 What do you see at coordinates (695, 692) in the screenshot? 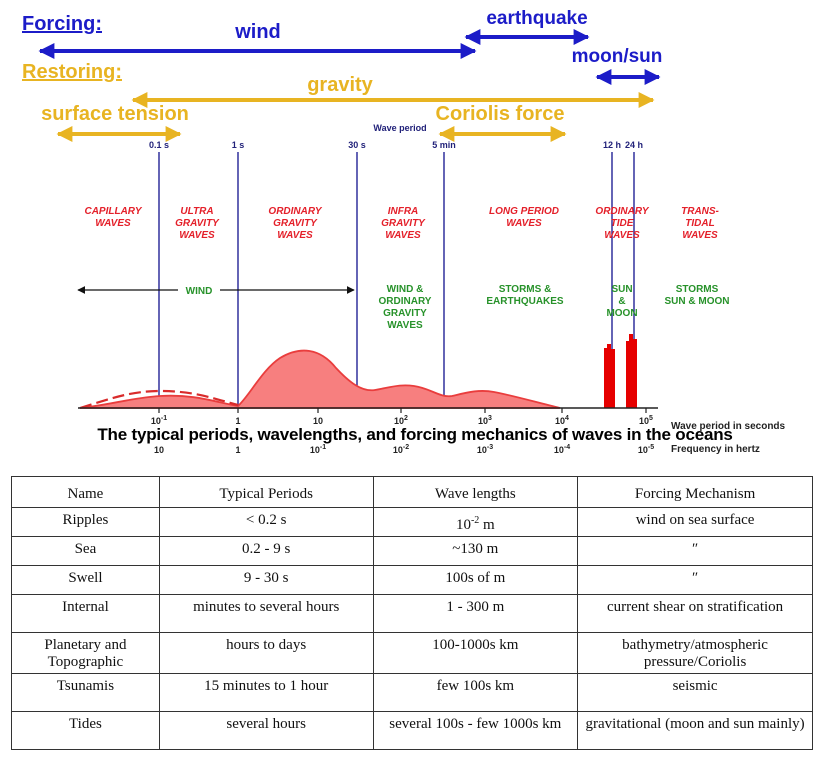
I see `row-forcing-mechanism: seismic` at bounding box center [695, 692].